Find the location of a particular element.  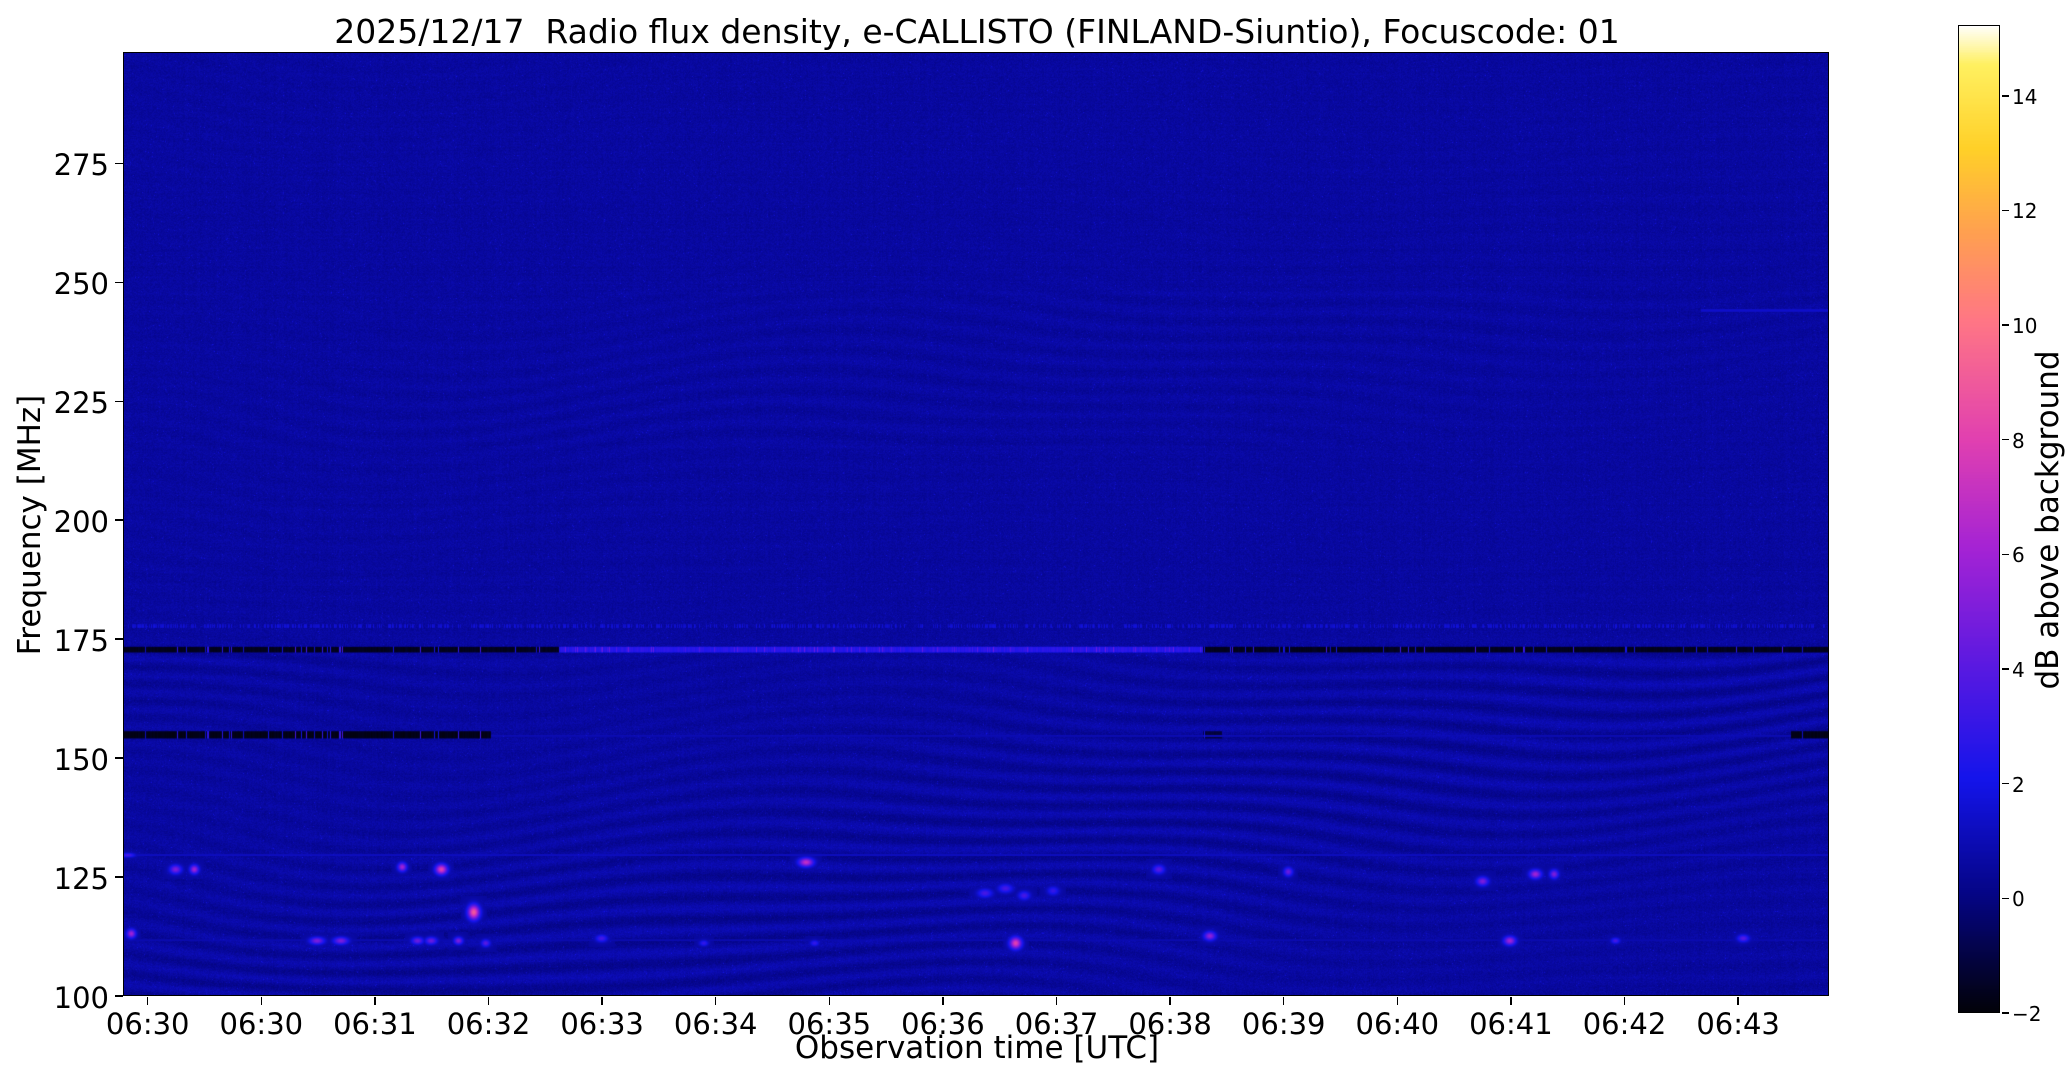

x-tick-label: 06:31 is located at coordinates (375, 1024).